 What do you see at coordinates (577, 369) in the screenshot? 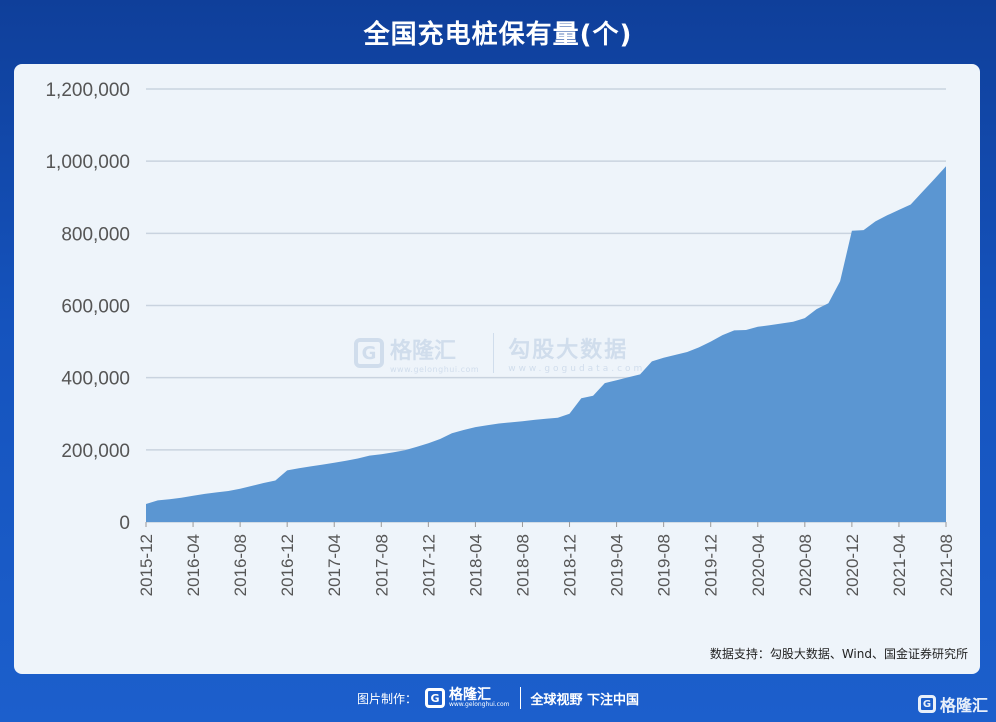
I see `watermark-partner-url: www.gogudata.com` at bounding box center [577, 369].